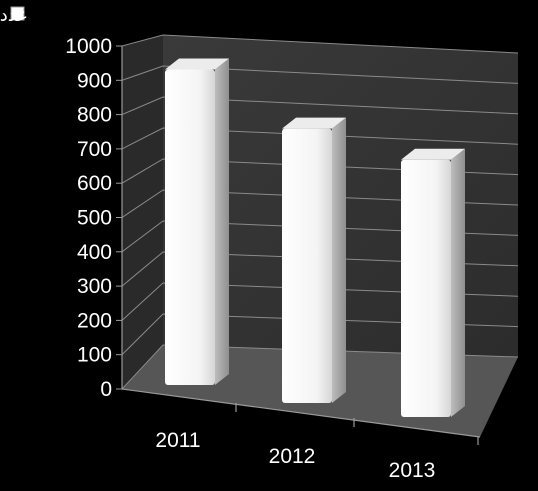 This screenshot has height=491, width=538. I want to click on y-tick-label: 600, so click(94, 183).